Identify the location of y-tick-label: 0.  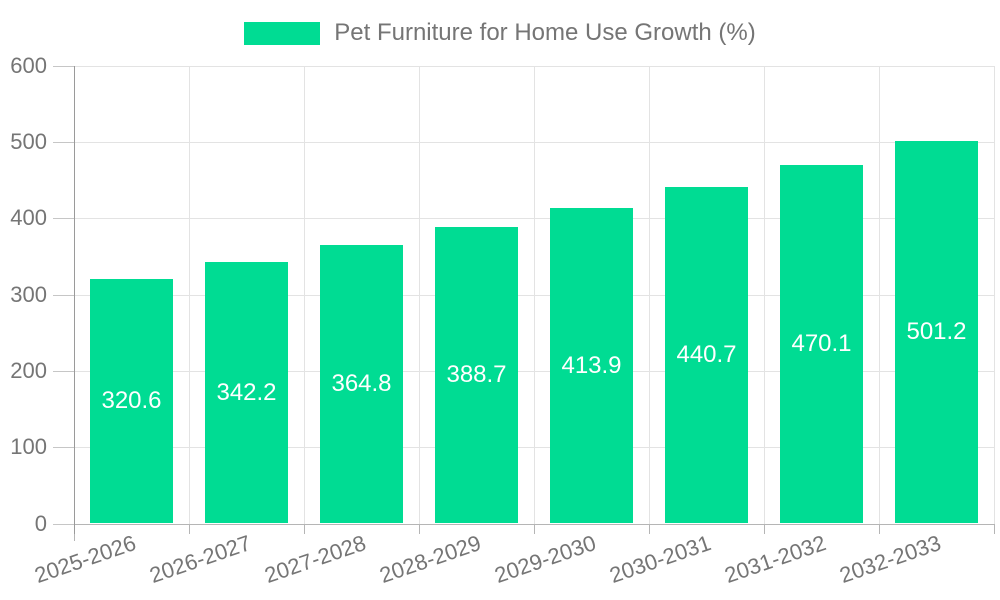
(40, 523).